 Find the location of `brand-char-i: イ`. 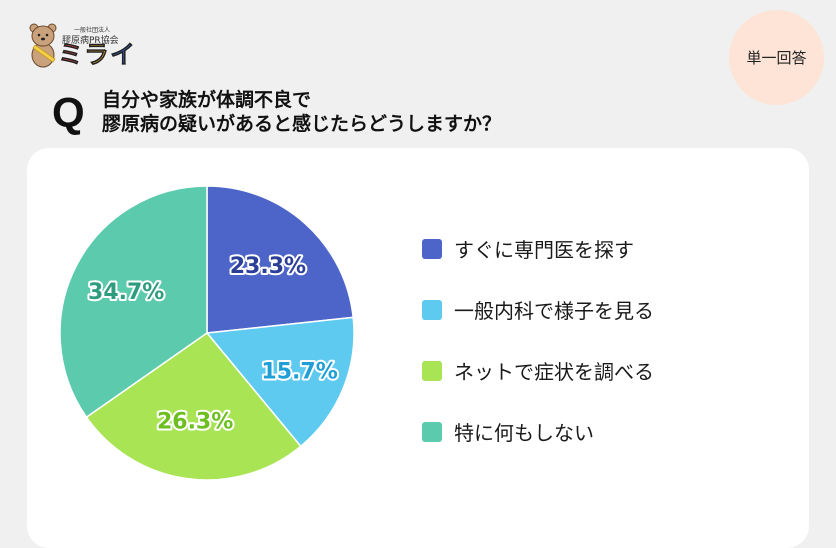

brand-char-i: イ is located at coordinates (123, 54).